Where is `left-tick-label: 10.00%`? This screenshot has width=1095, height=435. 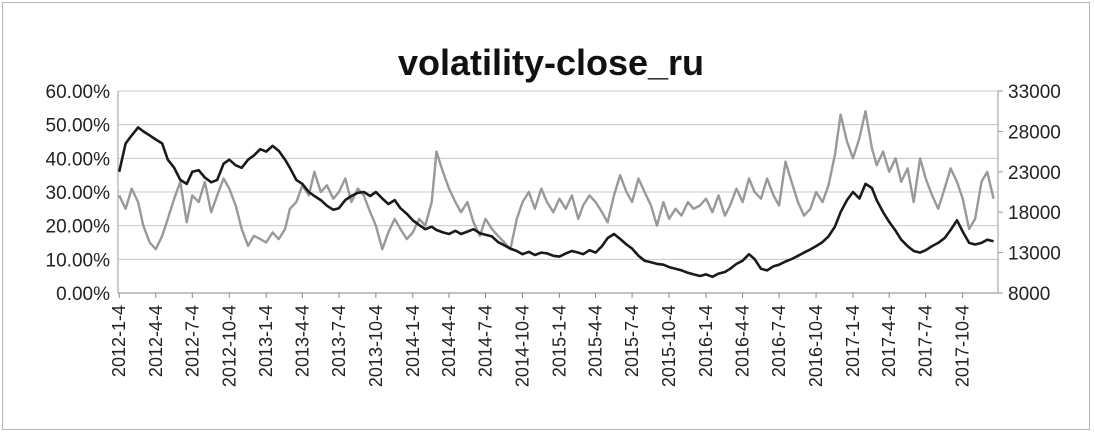
left-tick-label: 10.00% is located at coordinates (78, 260).